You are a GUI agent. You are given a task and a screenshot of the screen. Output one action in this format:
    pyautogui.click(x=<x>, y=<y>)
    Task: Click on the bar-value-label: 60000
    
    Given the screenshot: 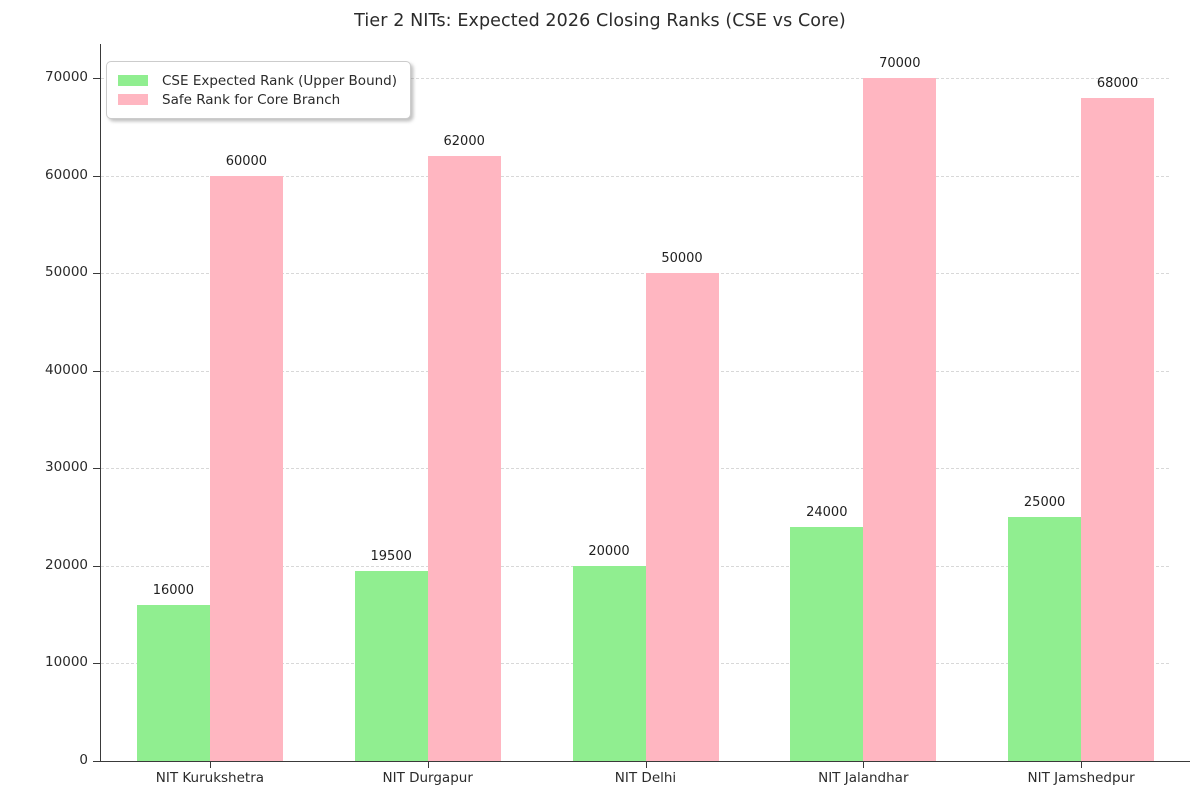 What is the action you would take?
    pyautogui.click(x=246, y=161)
    